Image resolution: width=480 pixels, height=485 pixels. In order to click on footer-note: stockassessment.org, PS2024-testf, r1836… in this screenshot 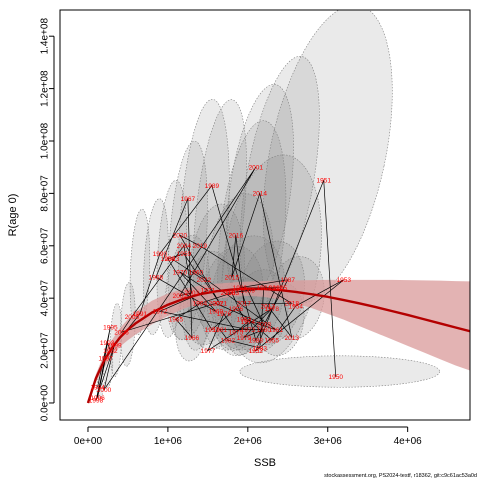, I will do `click(400, 476)`.